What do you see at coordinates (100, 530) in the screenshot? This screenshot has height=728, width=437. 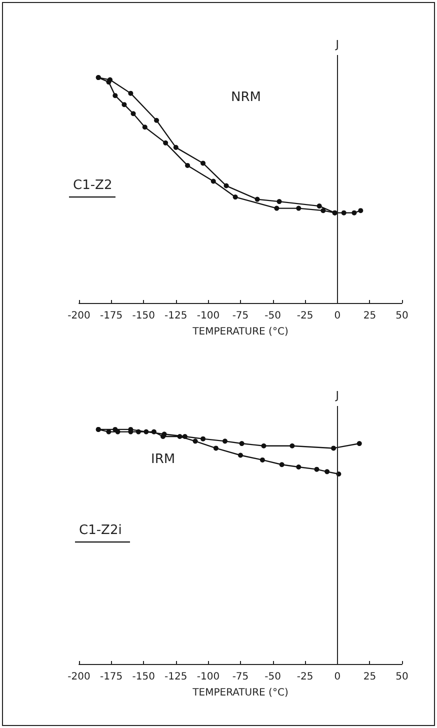 I see `annotation: C1-Z2i` at bounding box center [100, 530].